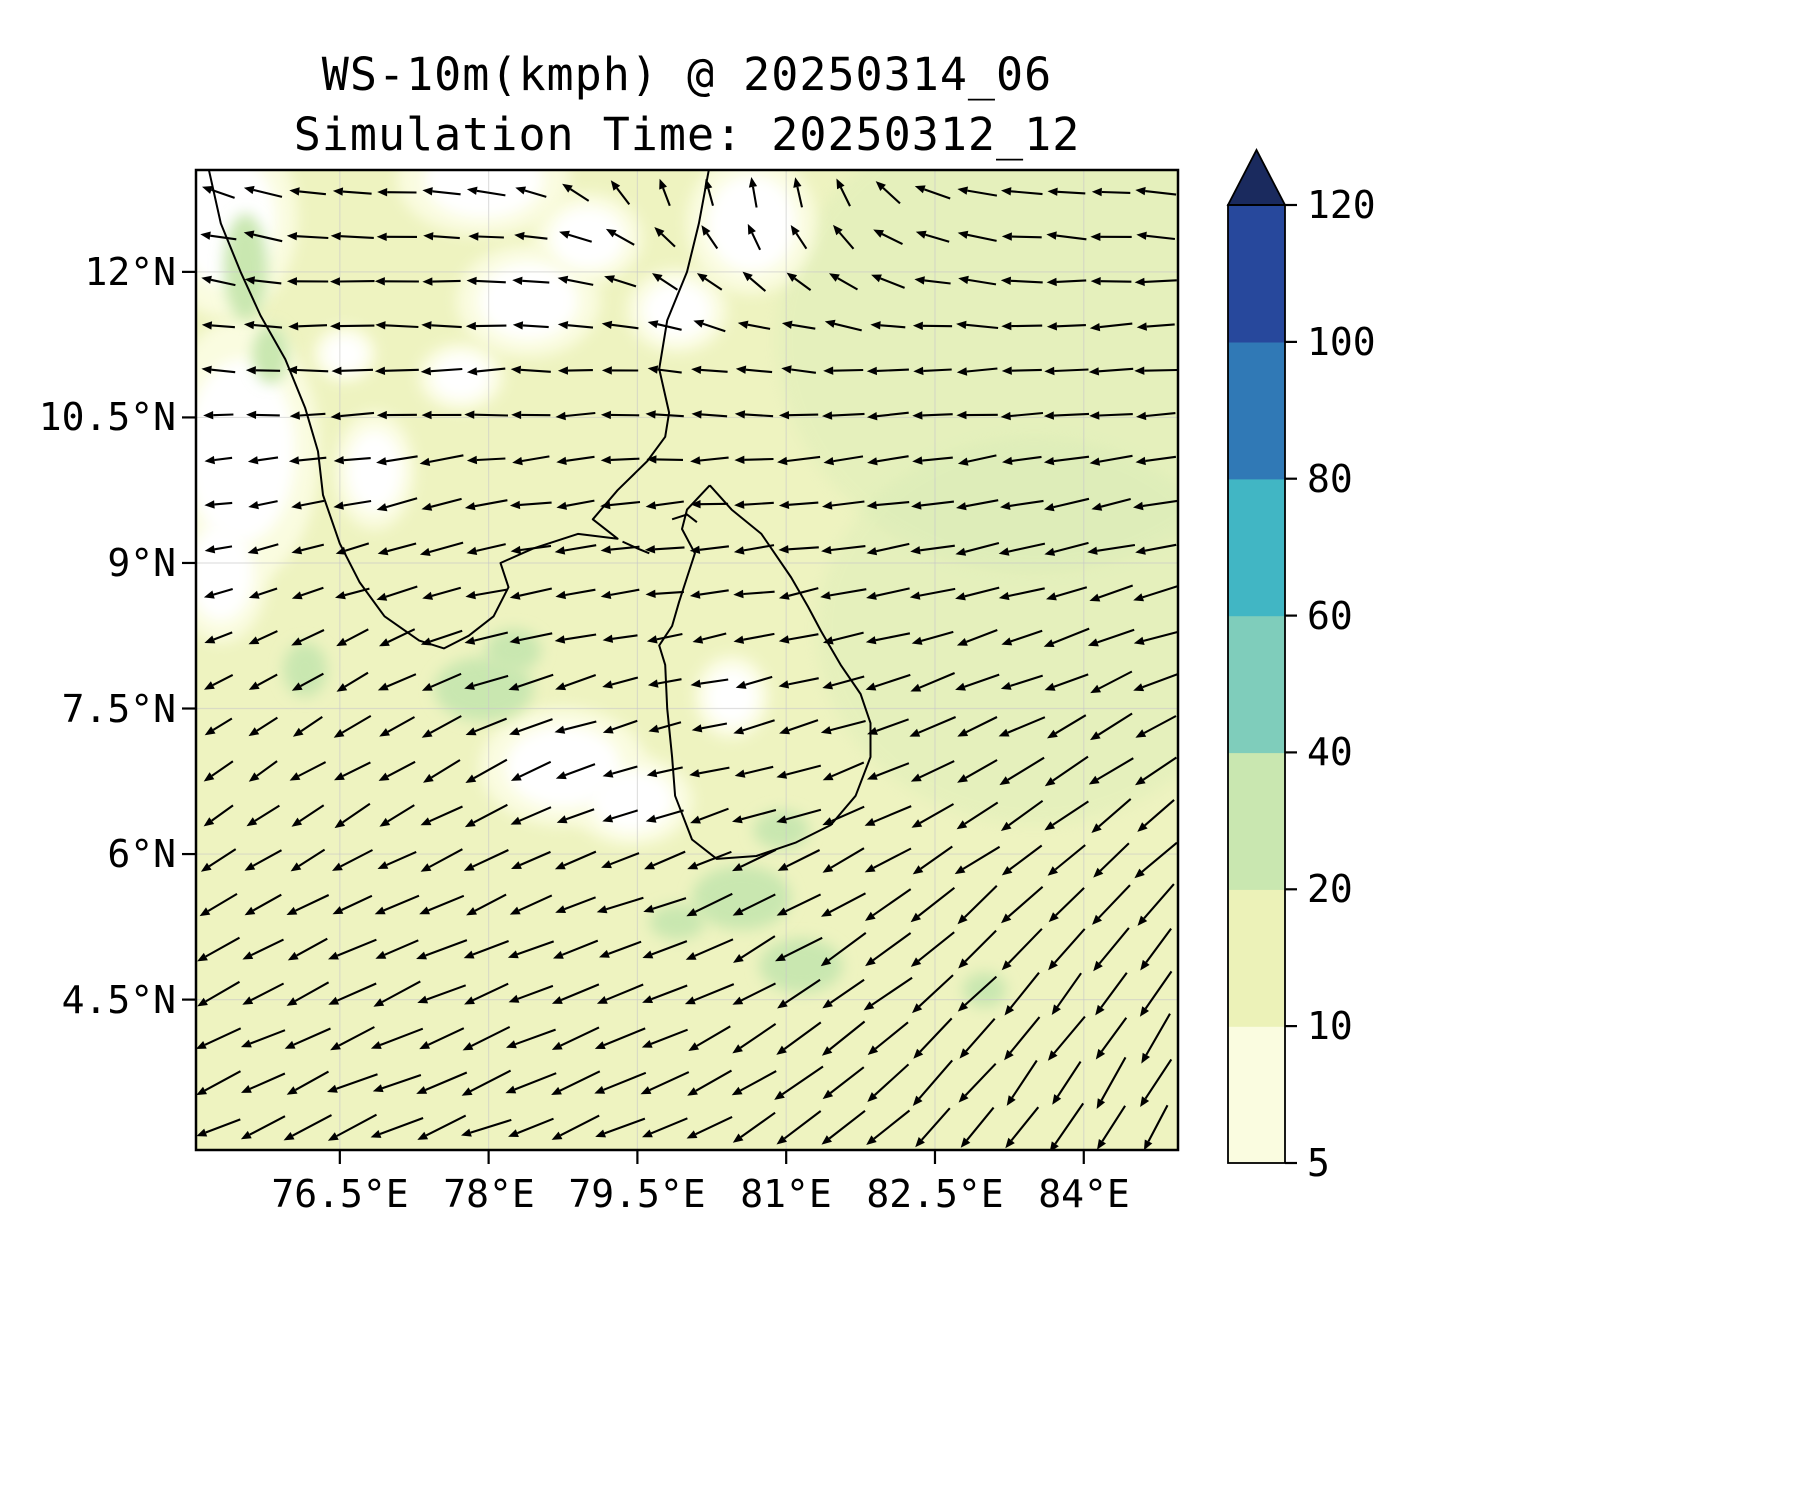  What do you see at coordinates (489, 1194) in the screenshot?
I see `x-axis-tick-label: 78°E` at bounding box center [489, 1194].